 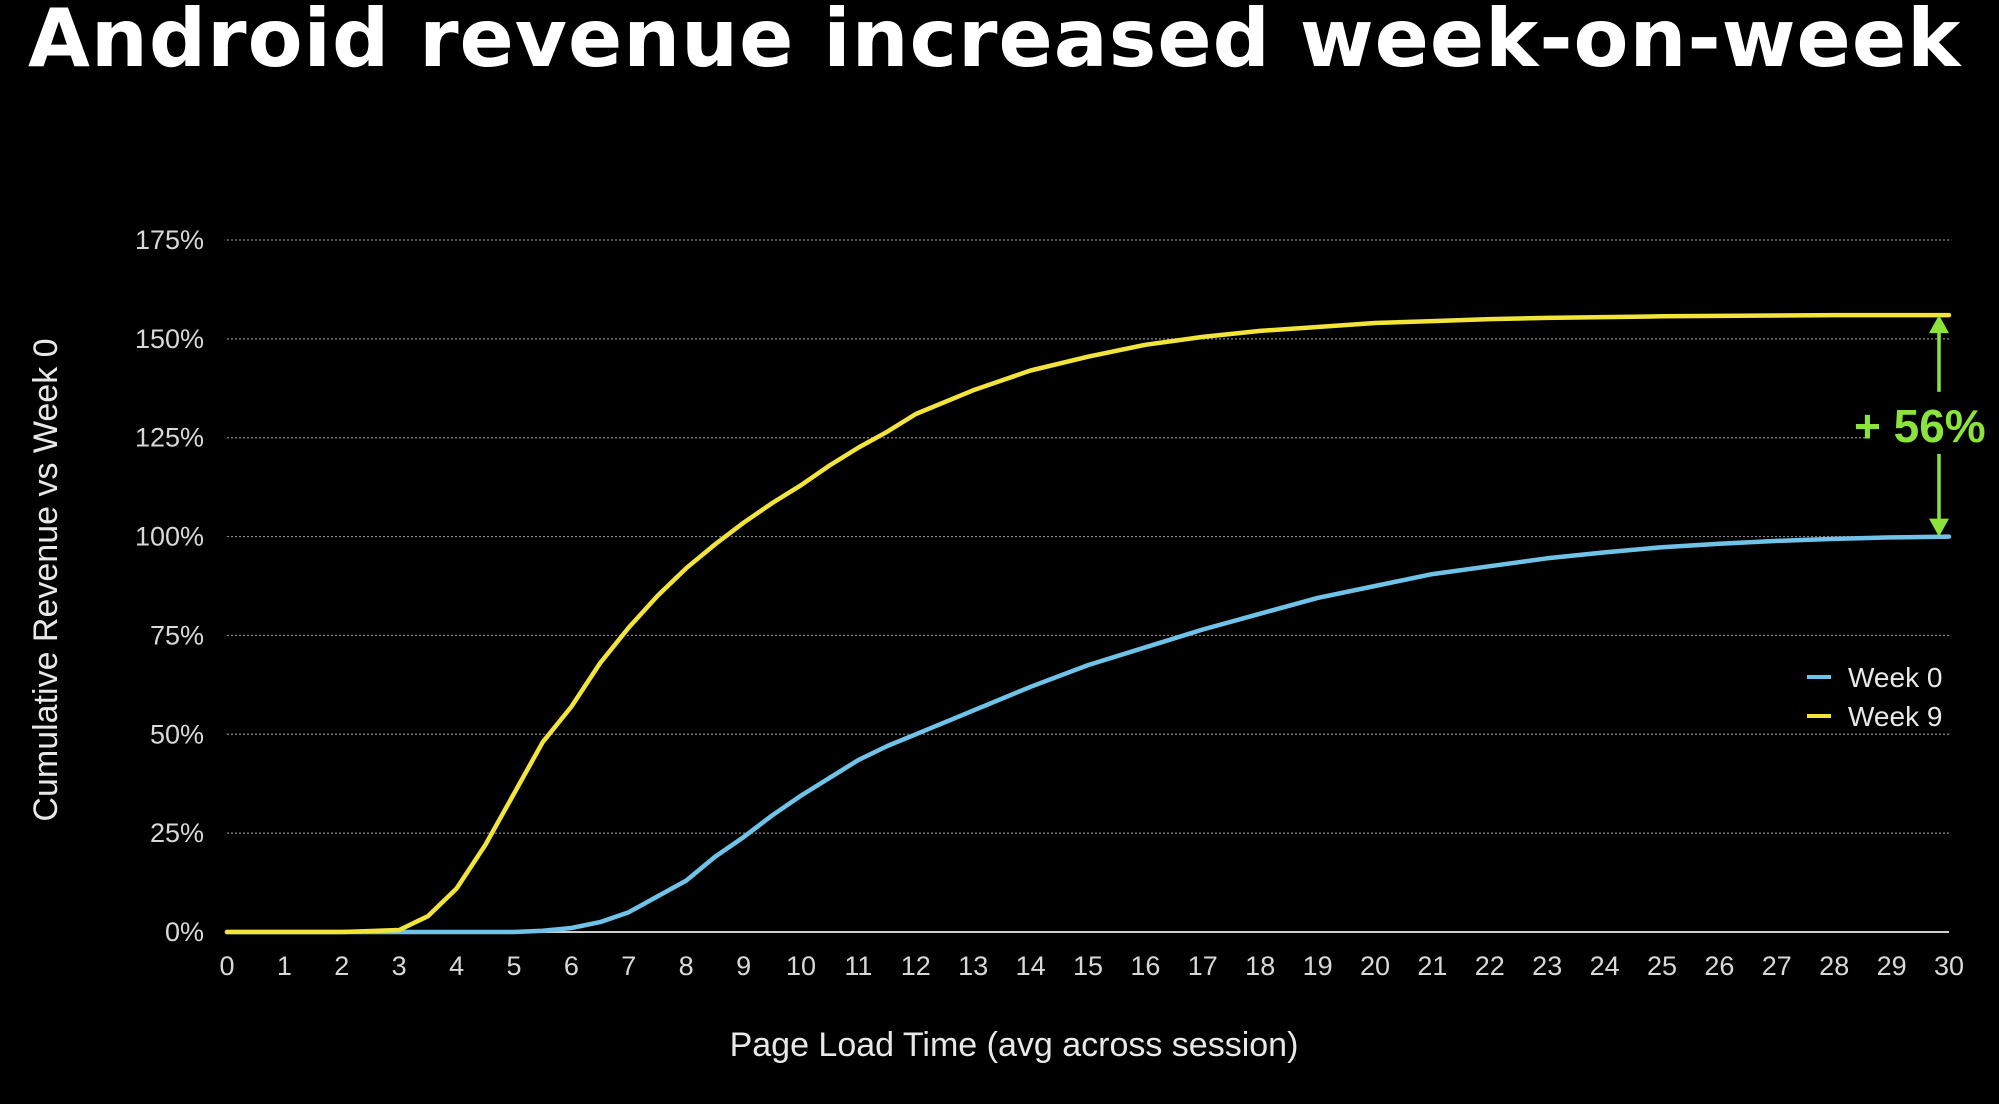 What do you see at coordinates (743, 966) in the screenshot?
I see `x-tick-label: 9` at bounding box center [743, 966].